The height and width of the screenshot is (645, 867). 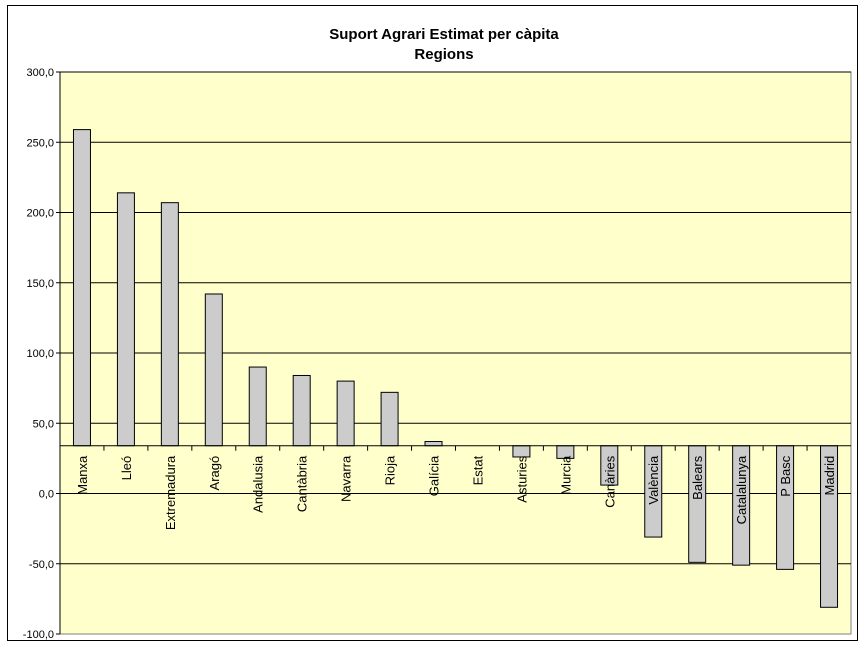 I want to click on chart-subtitle: Regions, so click(x=443, y=54).